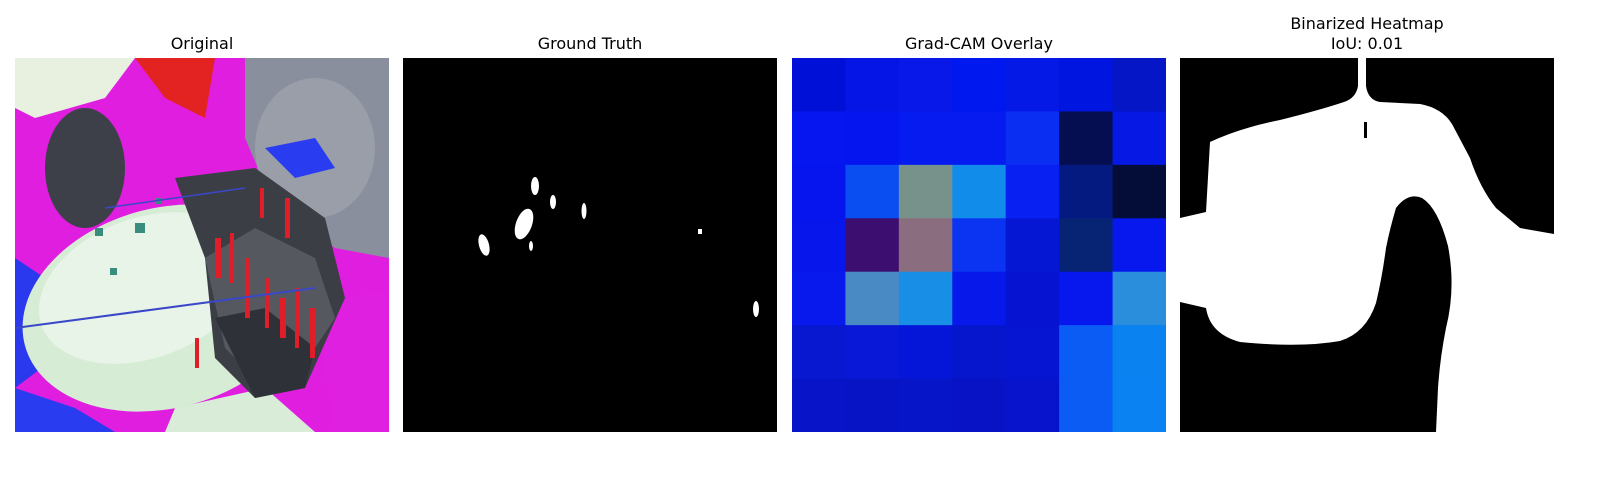 This screenshot has height=500, width=1600. I want to click on panel-title: Original, so click(202, 43).